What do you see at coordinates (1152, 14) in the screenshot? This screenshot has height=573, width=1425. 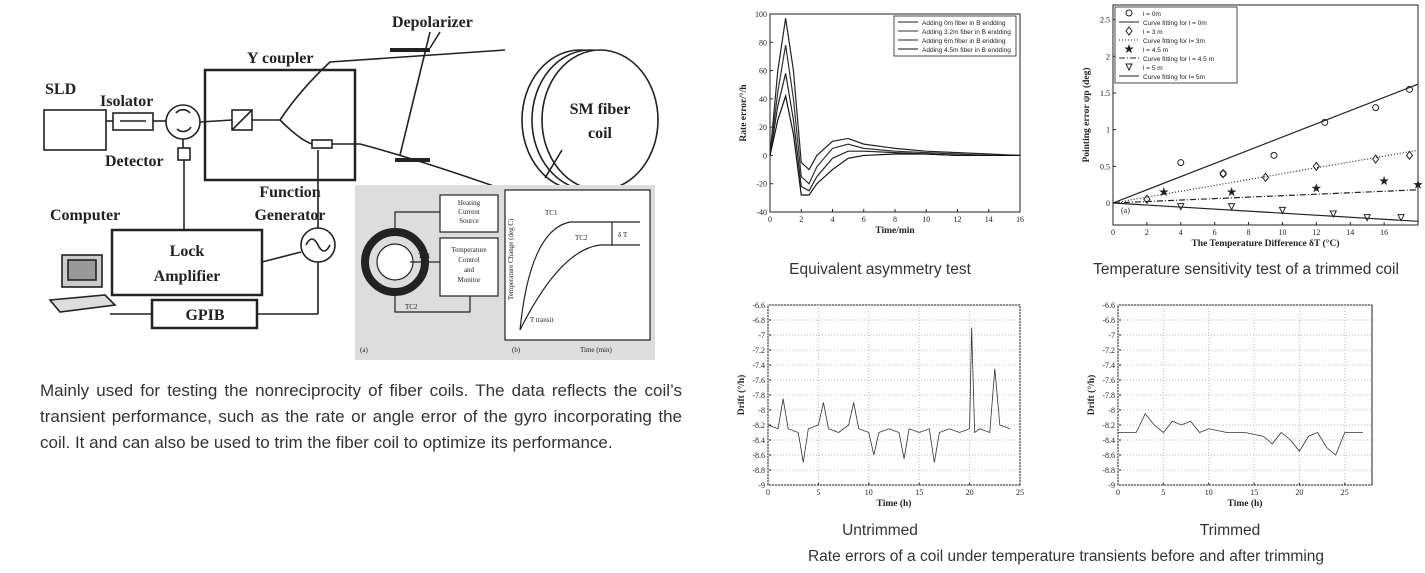 I see `legend-label: l = 0m` at bounding box center [1152, 14].